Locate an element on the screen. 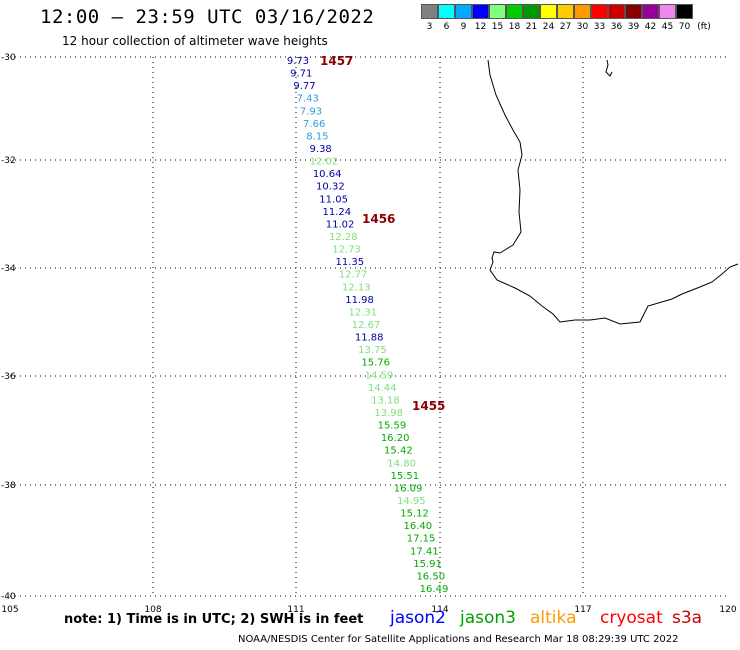 This screenshot has height=650, width=740. color-scale-label: 21 is located at coordinates (531, 27).